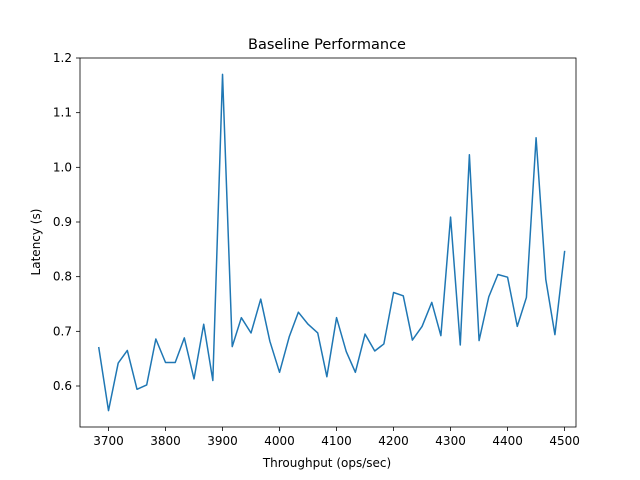 The image size is (640, 480). I want to click on y-tick-label: 1.0, so click(62, 167).